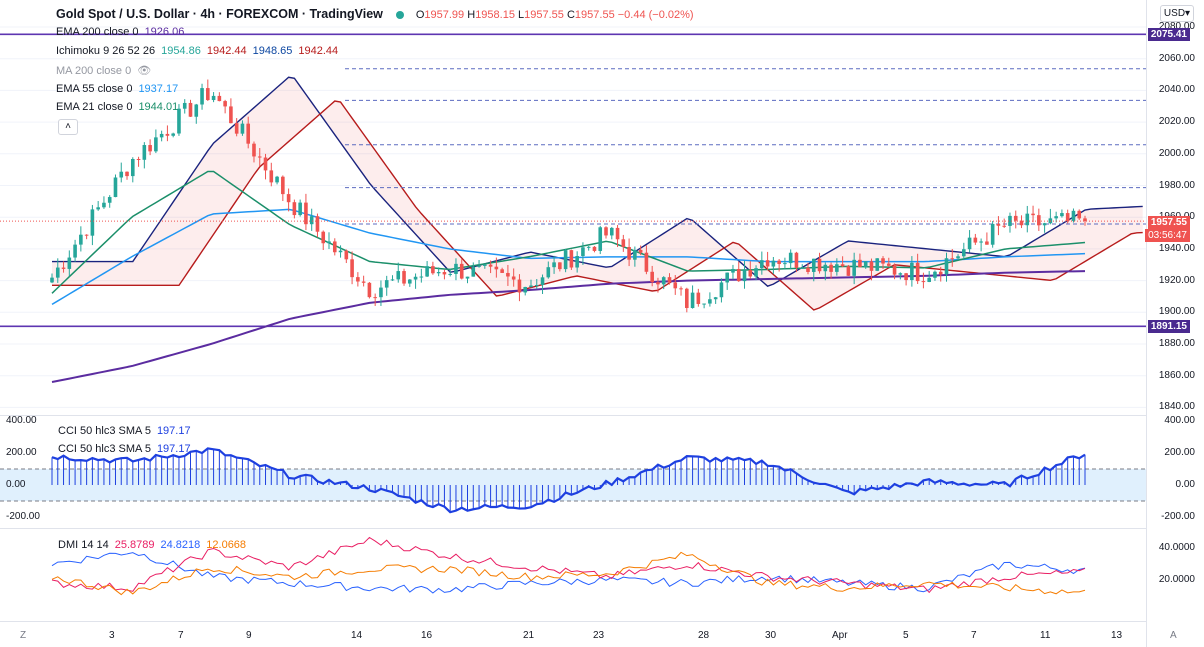  I want to click on time-tick: 14, so click(357, 635).